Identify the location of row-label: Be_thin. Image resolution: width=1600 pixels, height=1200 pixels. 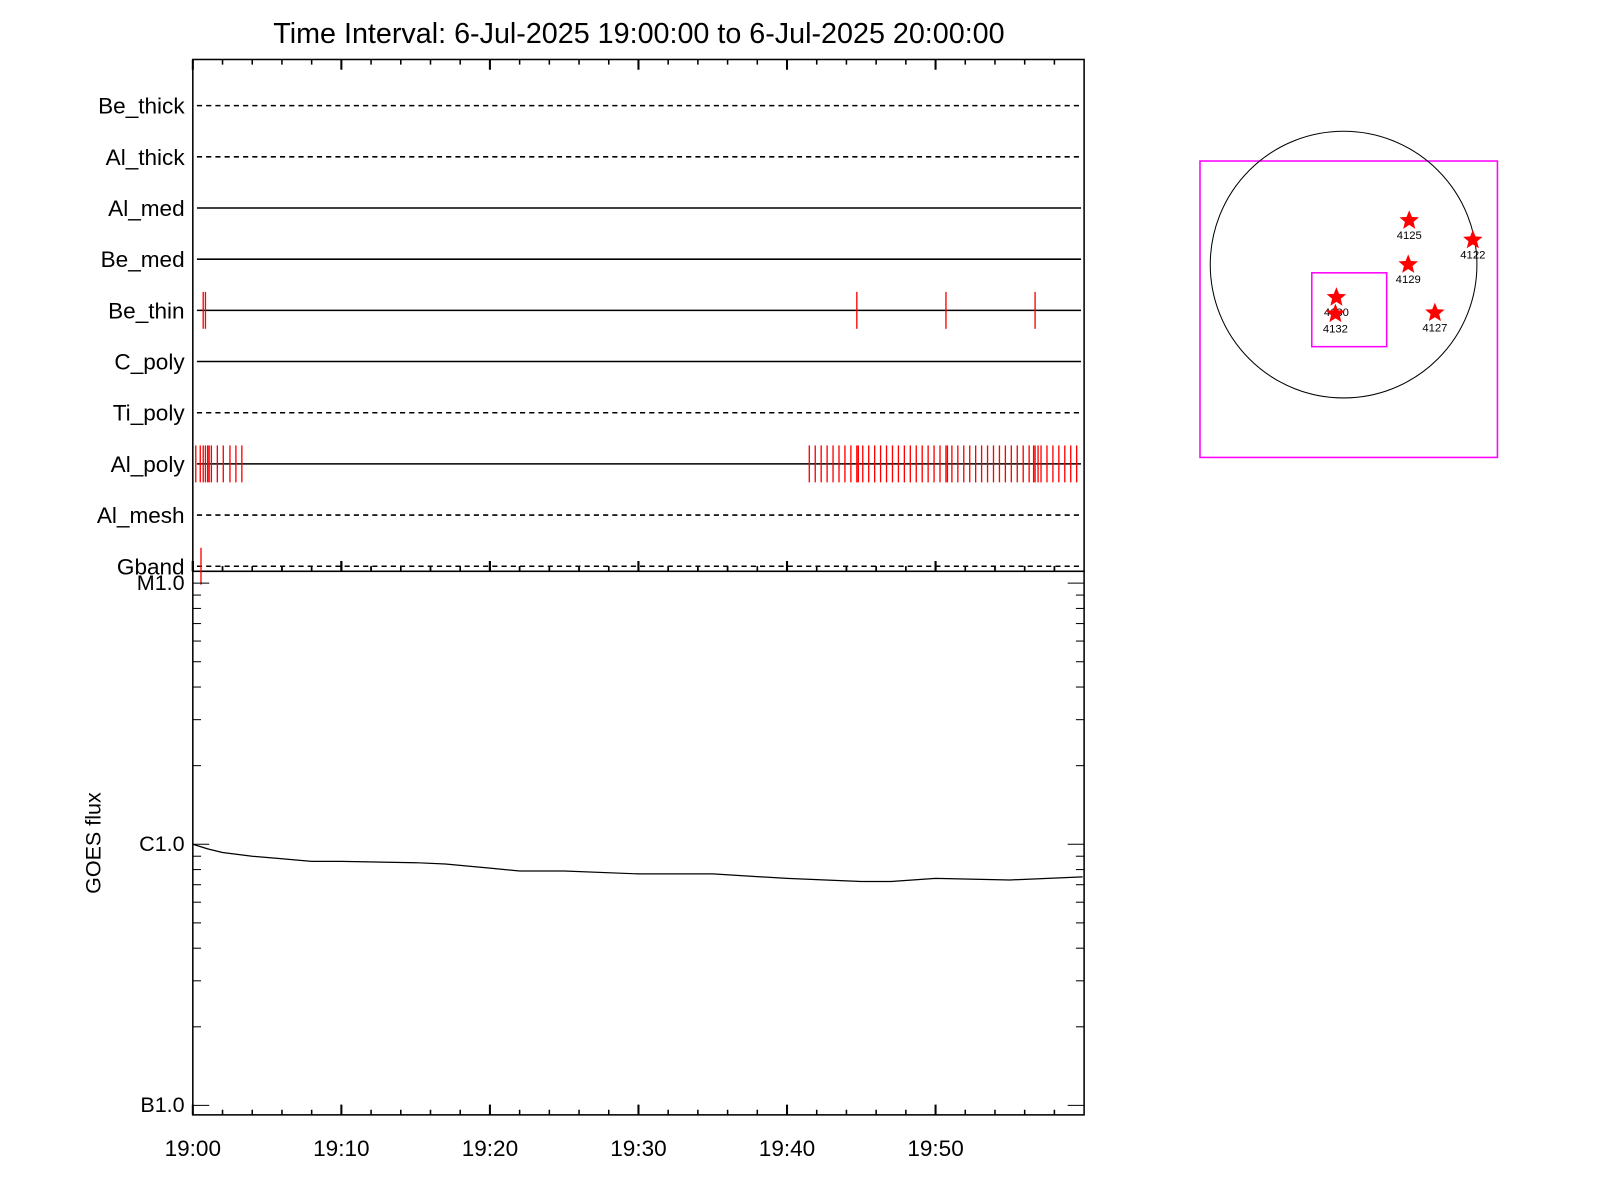
(146, 310).